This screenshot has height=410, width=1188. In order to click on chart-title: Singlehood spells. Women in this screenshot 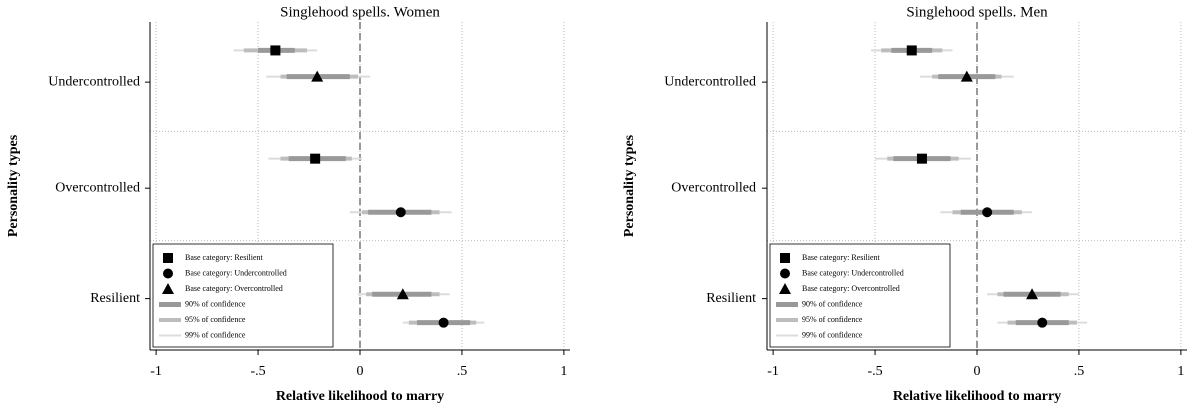, I will do `click(360, 12)`.